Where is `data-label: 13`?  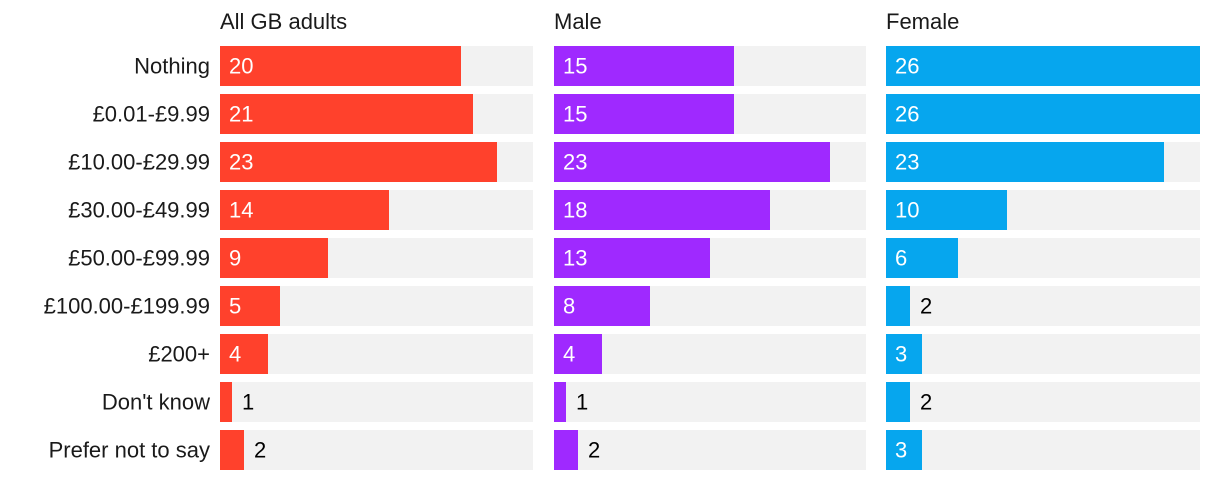
data-label: 13 is located at coordinates (575, 258).